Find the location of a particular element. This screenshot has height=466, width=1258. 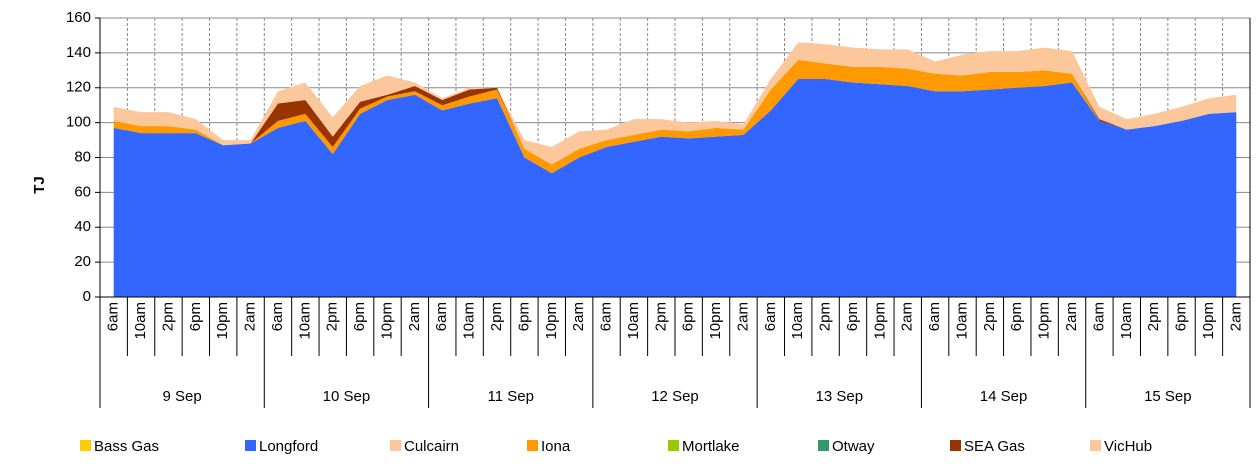

legend-label: Bass Gas is located at coordinates (126, 446).